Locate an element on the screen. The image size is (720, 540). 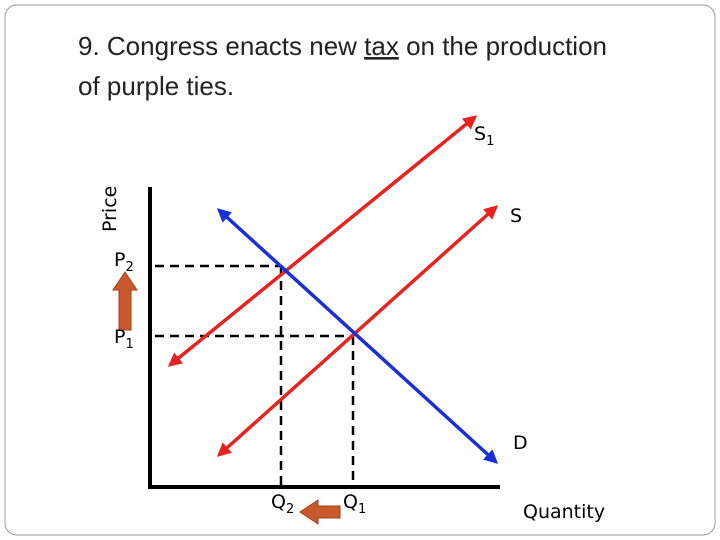
new-supply-label: S1 is located at coordinates (484, 136).